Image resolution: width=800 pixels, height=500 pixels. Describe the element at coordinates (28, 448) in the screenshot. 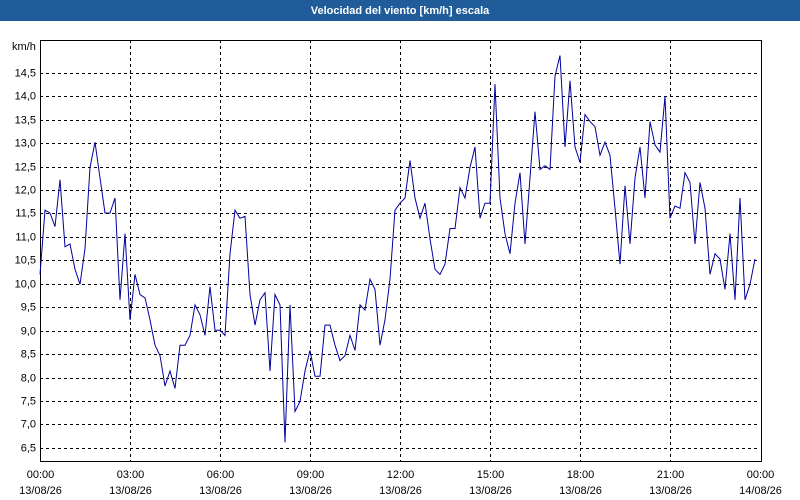

I see `y-tick-label: 6,5` at that location.